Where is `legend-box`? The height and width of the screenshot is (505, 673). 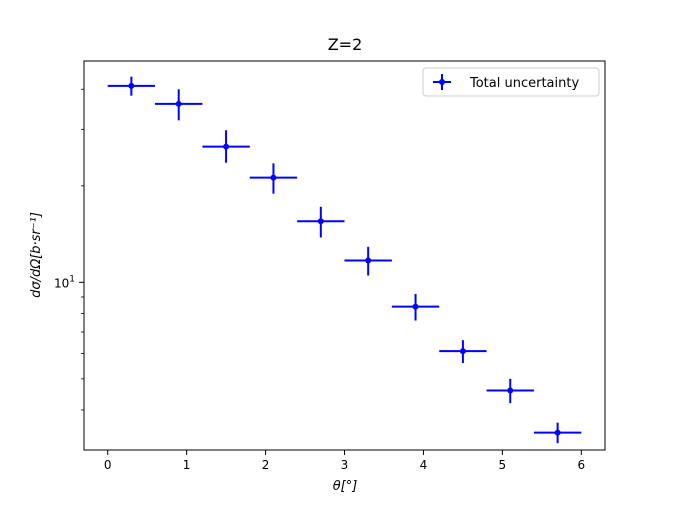
legend-box is located at coordinates (511, 82).